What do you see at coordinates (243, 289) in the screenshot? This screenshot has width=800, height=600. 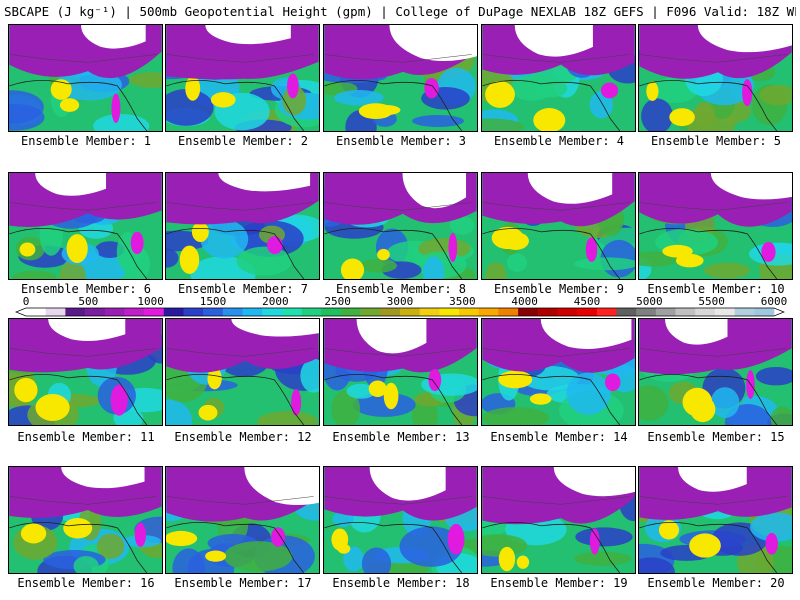 I see `ensemble-member-label: Ensemble Member: 7` at bounding box center [243, 289].